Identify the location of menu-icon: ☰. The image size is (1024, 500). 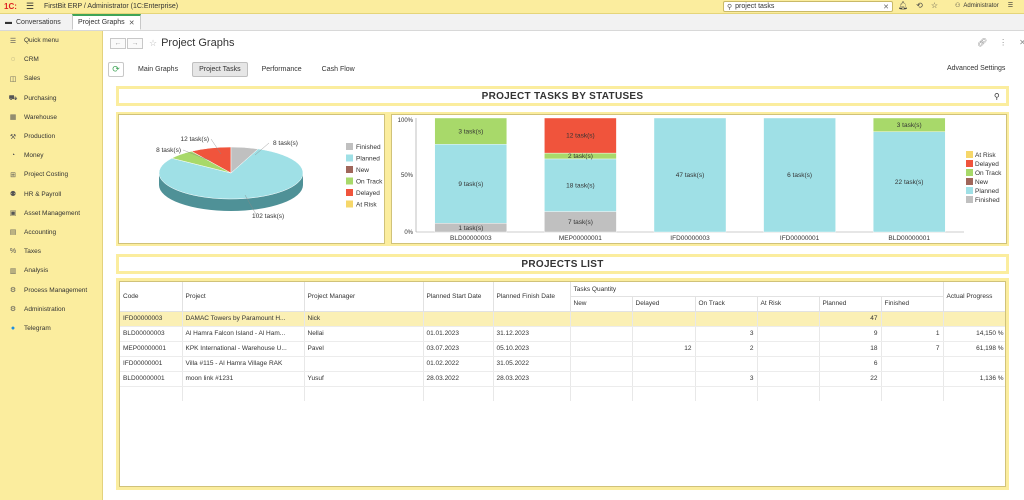
(13, 41).